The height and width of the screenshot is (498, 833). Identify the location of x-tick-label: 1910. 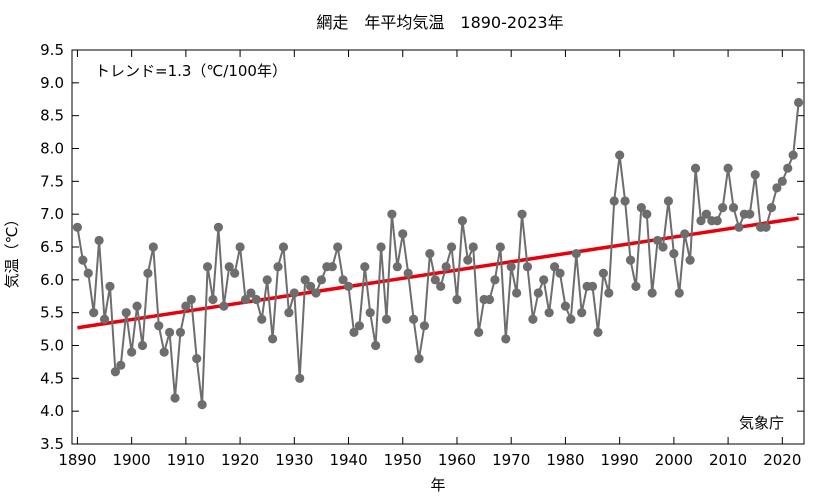
(186, 460).